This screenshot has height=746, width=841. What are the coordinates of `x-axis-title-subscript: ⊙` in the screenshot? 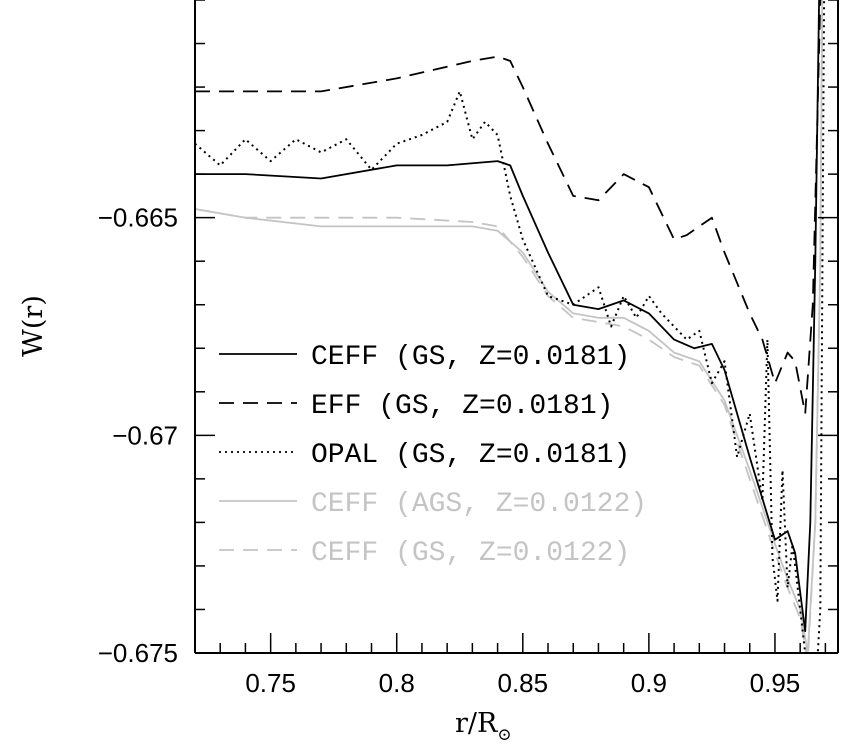 It's located at (504, 735).